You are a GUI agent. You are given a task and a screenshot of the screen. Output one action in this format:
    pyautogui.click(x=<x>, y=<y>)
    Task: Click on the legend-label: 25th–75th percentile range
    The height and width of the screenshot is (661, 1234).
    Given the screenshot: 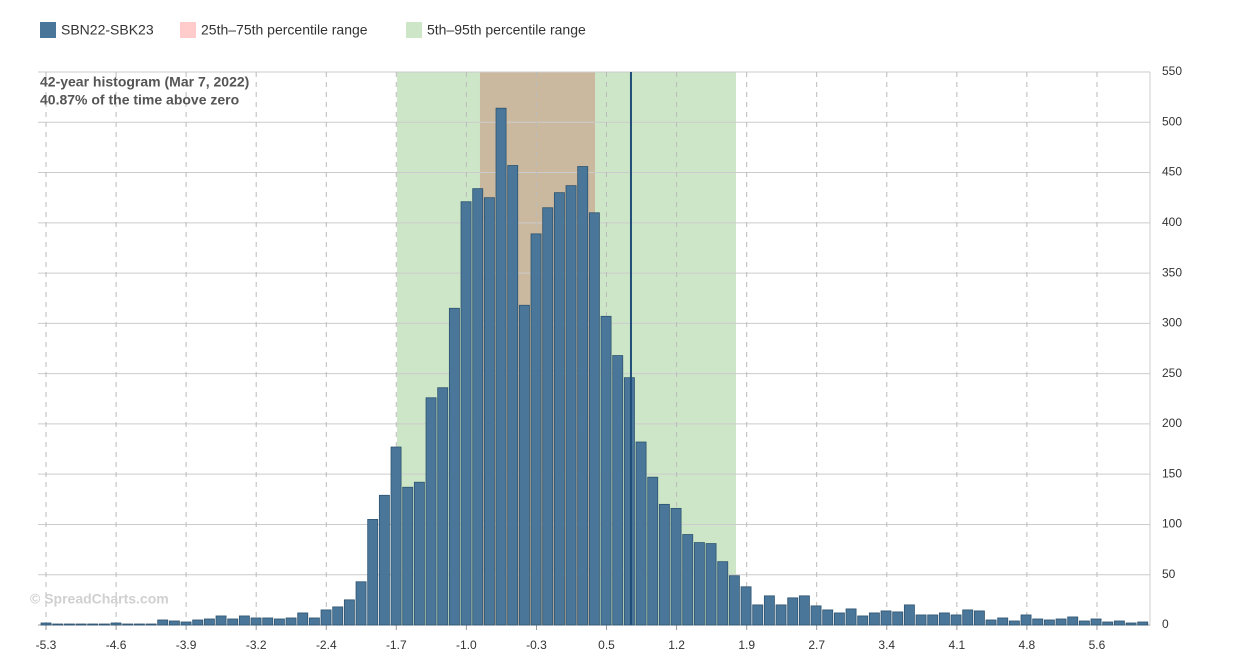 What is the action you would take?
    pyautogui.click(x=284, y=30)
    